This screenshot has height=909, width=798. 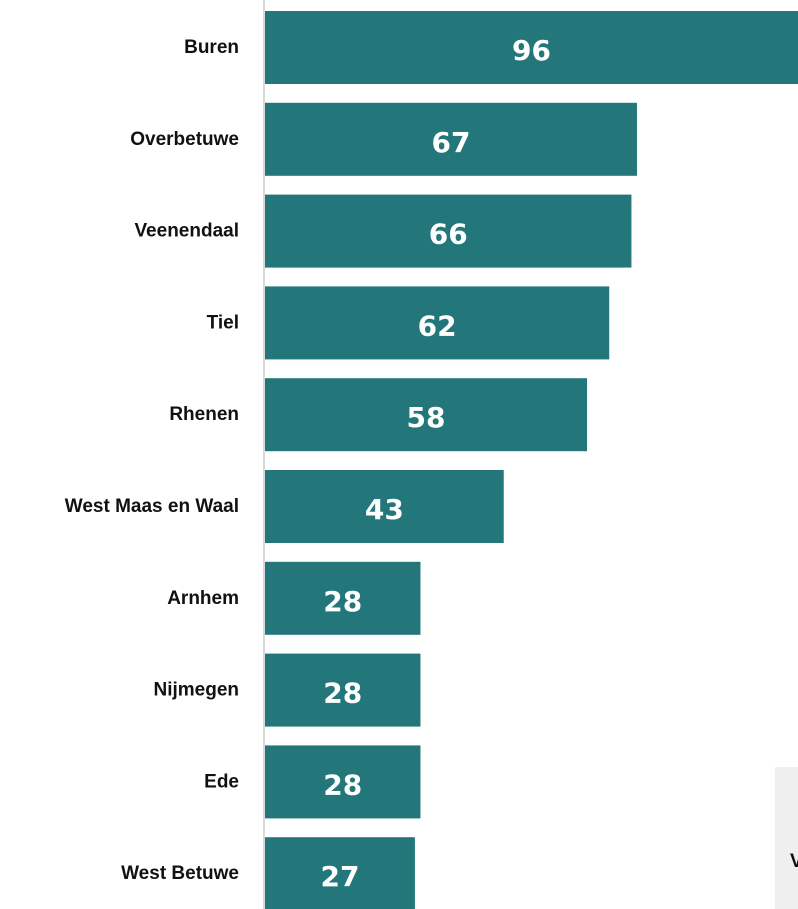 I want to click on value-label-buren: 96, so click(x=531, y=50).